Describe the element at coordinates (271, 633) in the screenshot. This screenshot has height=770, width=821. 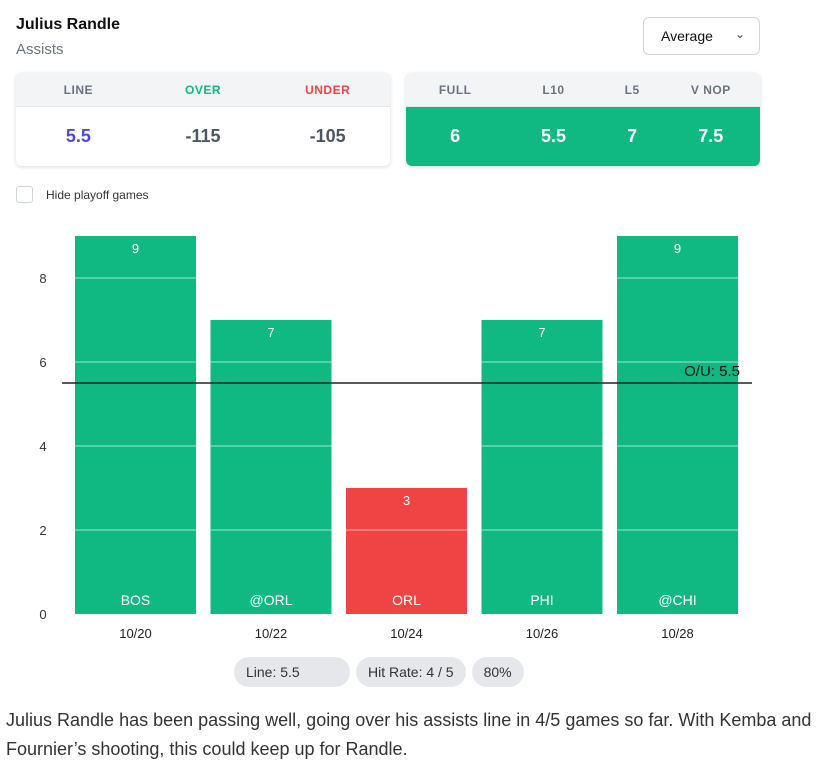
I see `x-tick-label: 10/22` at that location.